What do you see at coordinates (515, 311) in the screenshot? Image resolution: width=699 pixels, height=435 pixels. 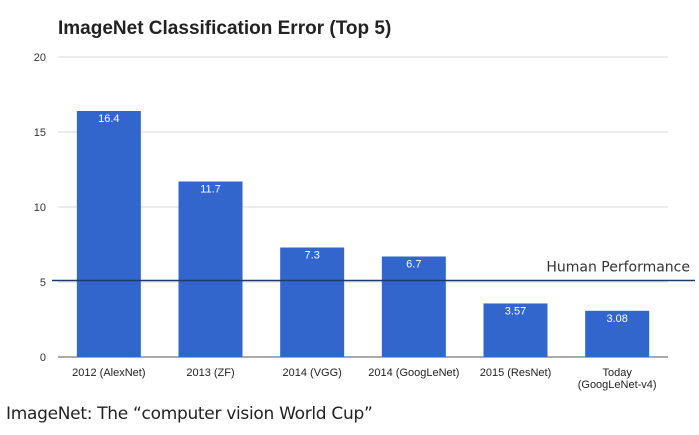 I see `bar-value-label: 3.57` at bounding box center [515, 311].